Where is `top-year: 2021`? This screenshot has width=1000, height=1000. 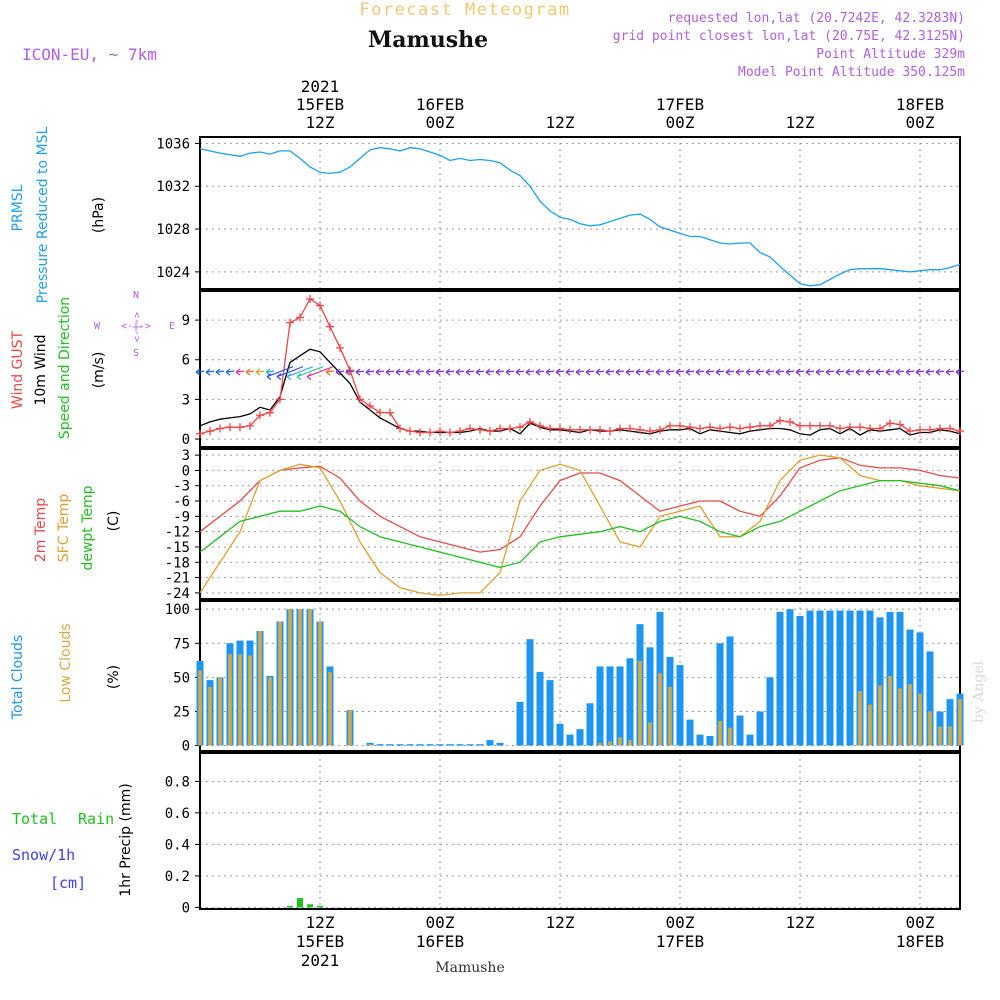
top-year: 2021 is located at coordinates (320, 86).